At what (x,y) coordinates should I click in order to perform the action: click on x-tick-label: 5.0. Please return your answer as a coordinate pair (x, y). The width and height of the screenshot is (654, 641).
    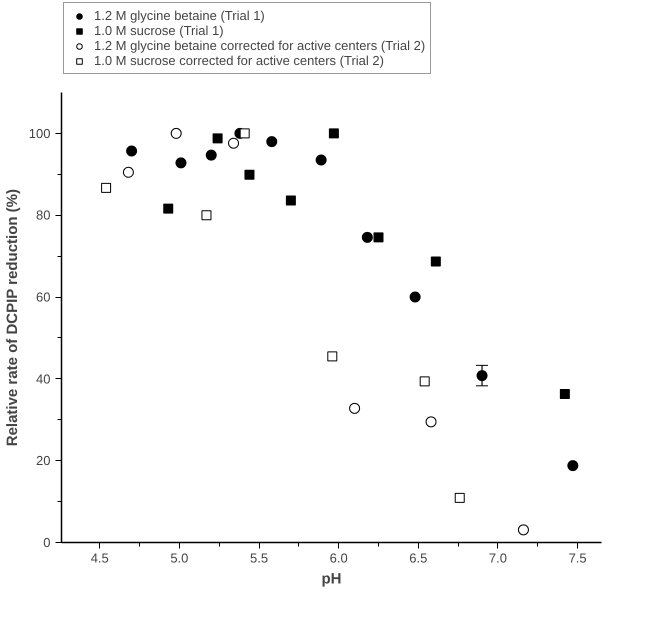
    Looking at the image, I should click on (179, 558).